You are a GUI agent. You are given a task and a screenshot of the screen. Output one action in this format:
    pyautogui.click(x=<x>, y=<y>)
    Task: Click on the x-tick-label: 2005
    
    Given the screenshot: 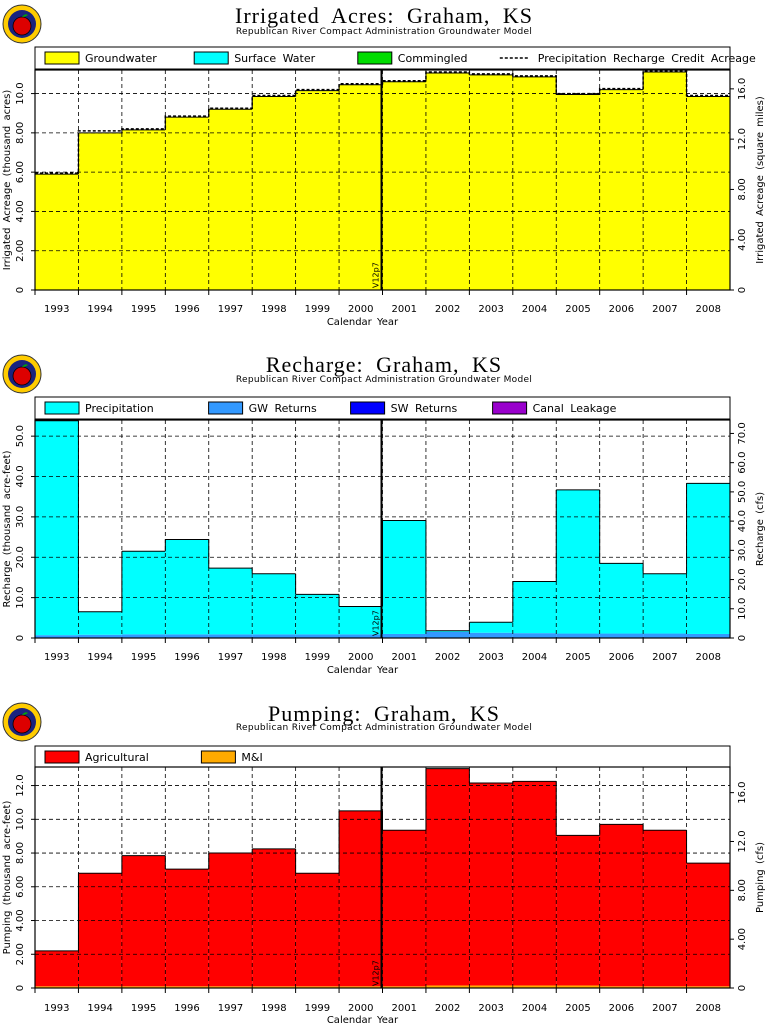 What is the action you would take?
    pyautogui.click(x=577, y=657)
    